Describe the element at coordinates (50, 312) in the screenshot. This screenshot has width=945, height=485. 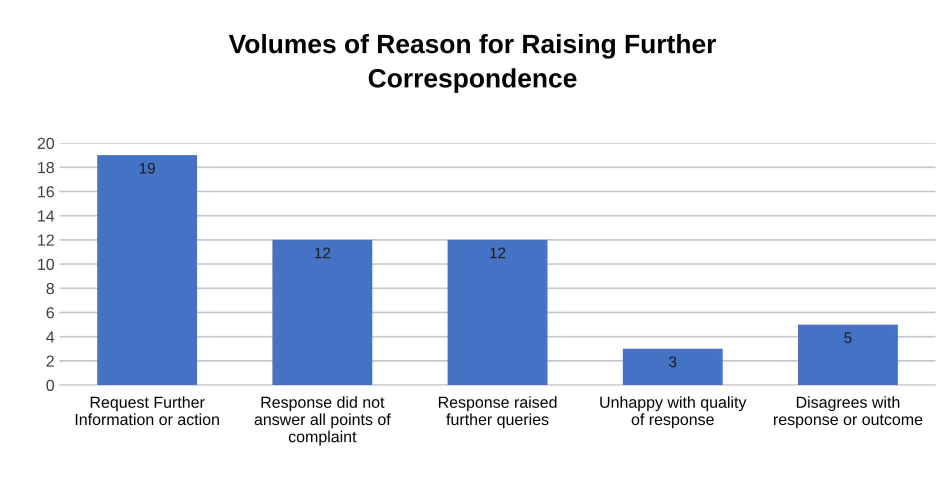
I see `y-tick-label: 6` at that location.